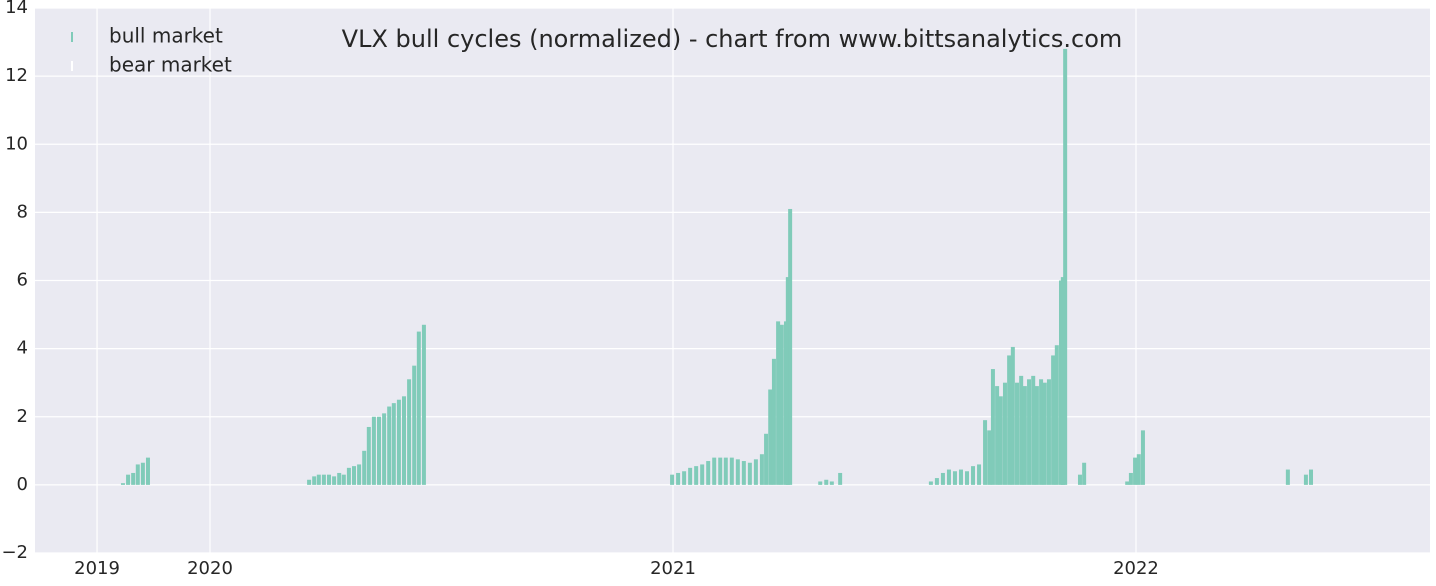 This screenshot has width=1436, height=586. What do you see at coordinates (16, 75) in the screenshot?
I see `y-tick-label: 12` at bounding box center [16, 75].